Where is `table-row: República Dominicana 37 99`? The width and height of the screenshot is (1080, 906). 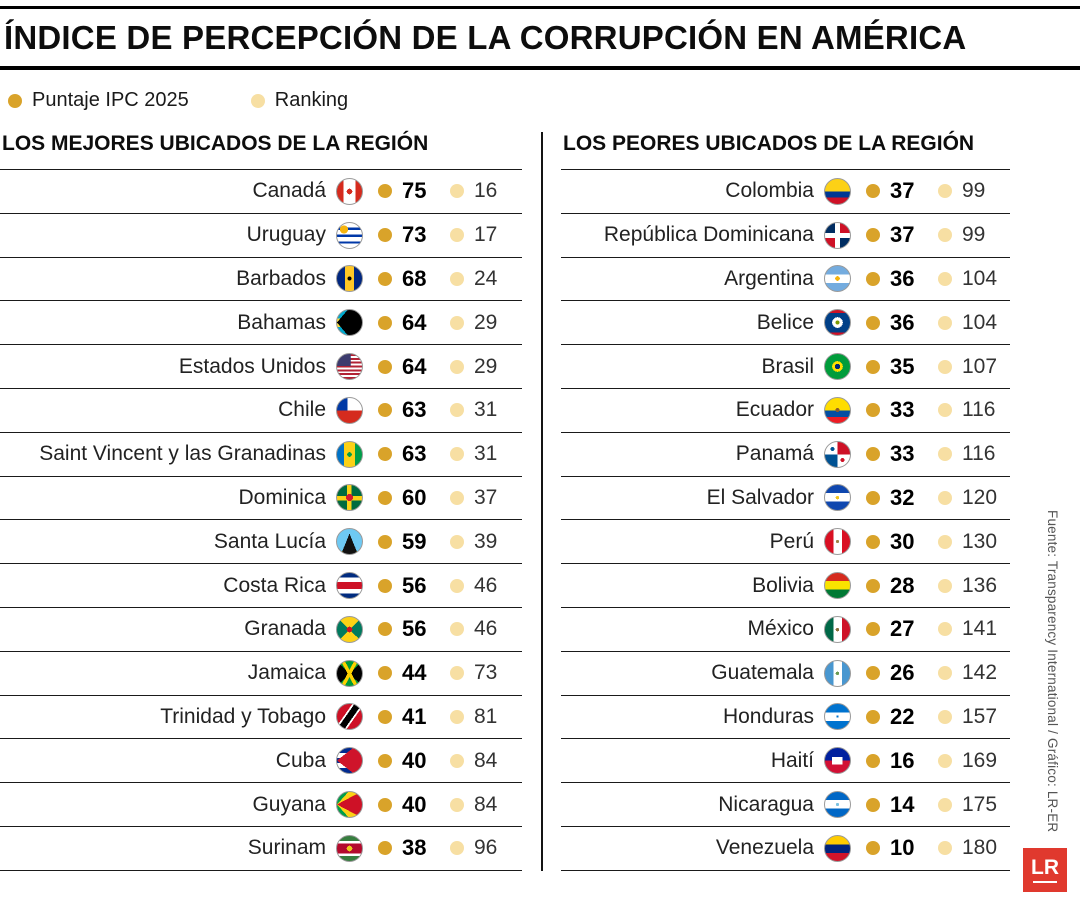 table-row: República Dominicana 37 99 is located at coordinates (785, 234).